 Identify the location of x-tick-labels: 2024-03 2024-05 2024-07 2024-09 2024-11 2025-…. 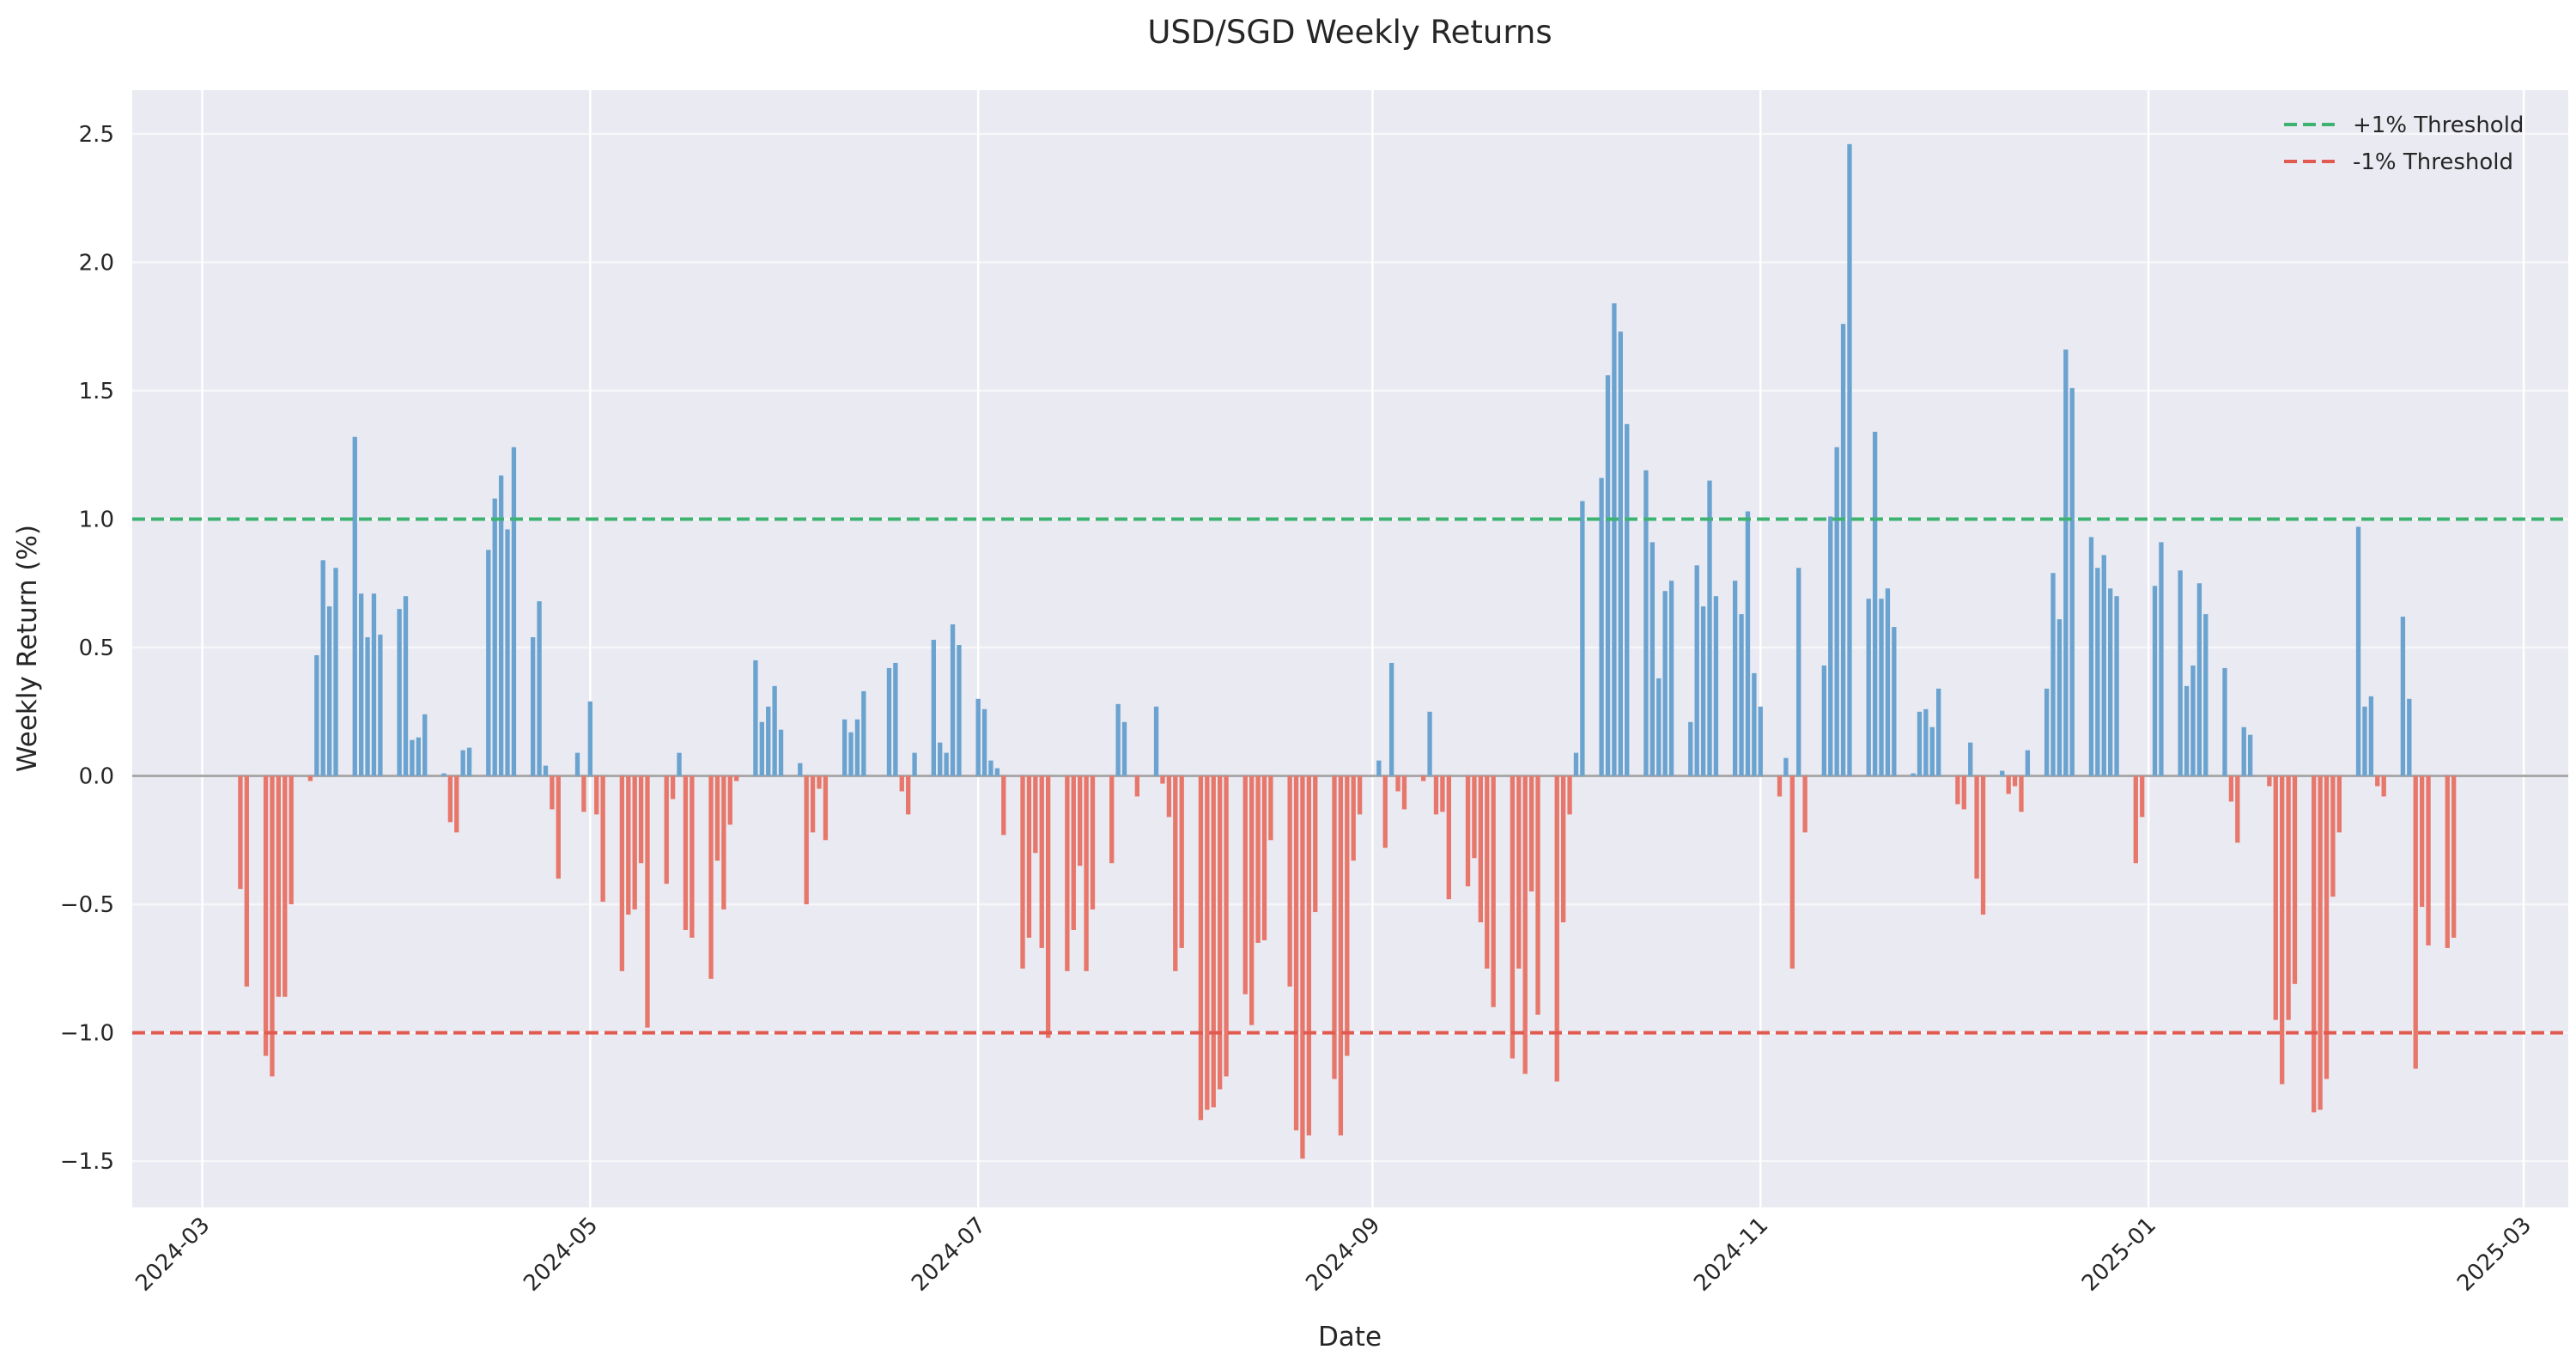
(1334, 1255).